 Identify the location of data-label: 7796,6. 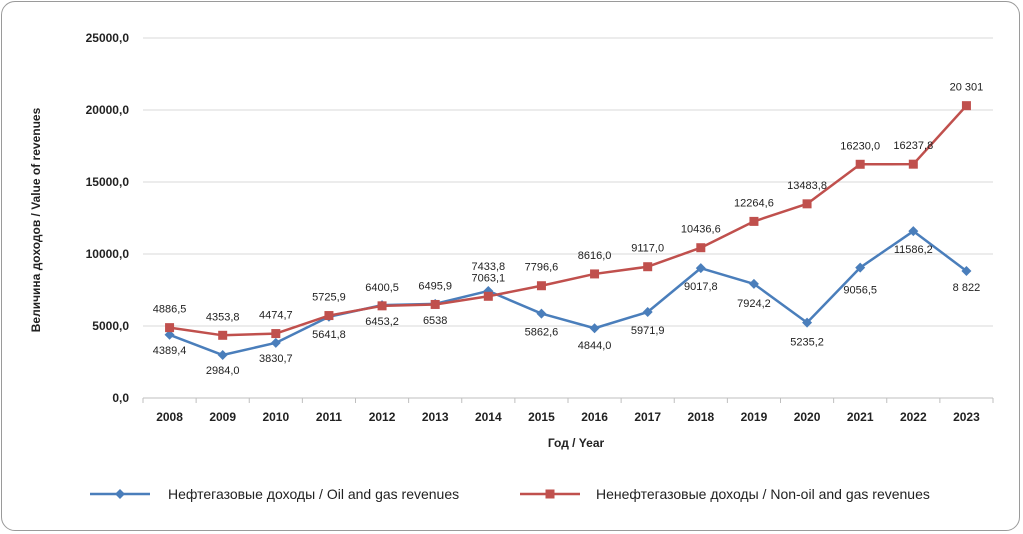
(542, 268).